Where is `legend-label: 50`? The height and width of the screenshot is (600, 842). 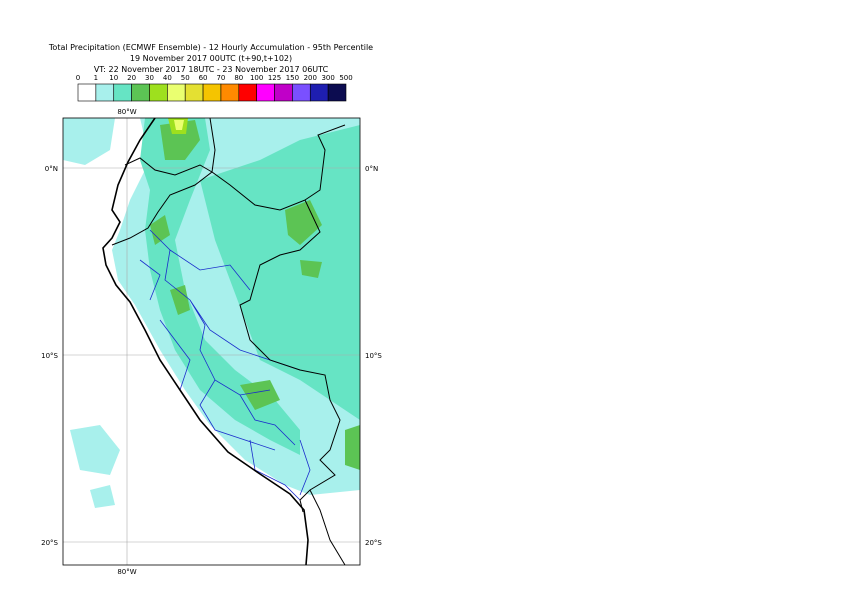 legend-label: 50 is located at coordinates (185, 78).